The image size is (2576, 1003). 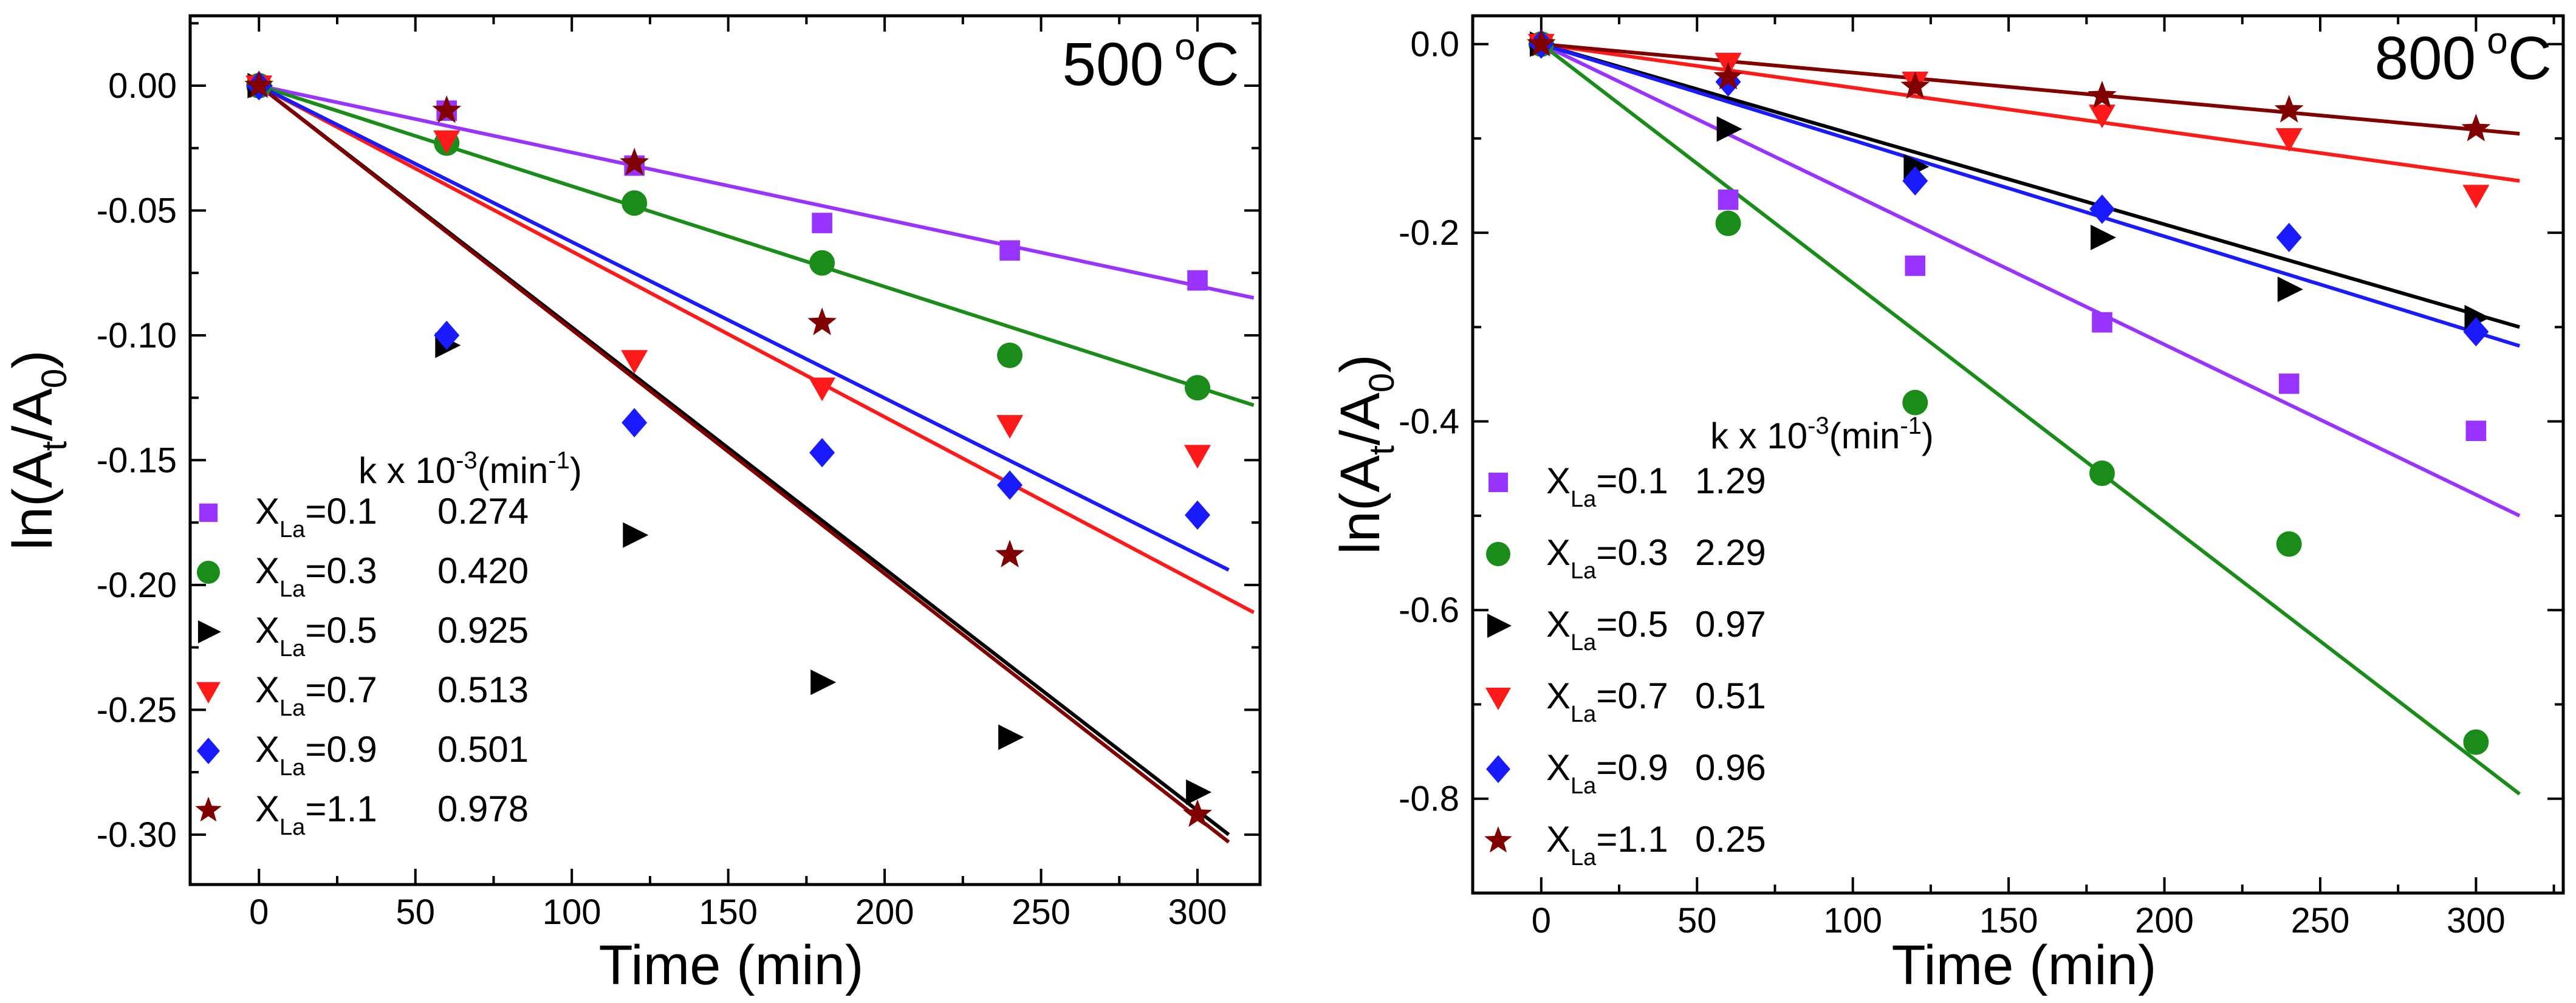 What do you see at coordinates (1730, 552) in the screenshot?
I see `legend-k-value: 2.29` at bounding box center [1730, 552].